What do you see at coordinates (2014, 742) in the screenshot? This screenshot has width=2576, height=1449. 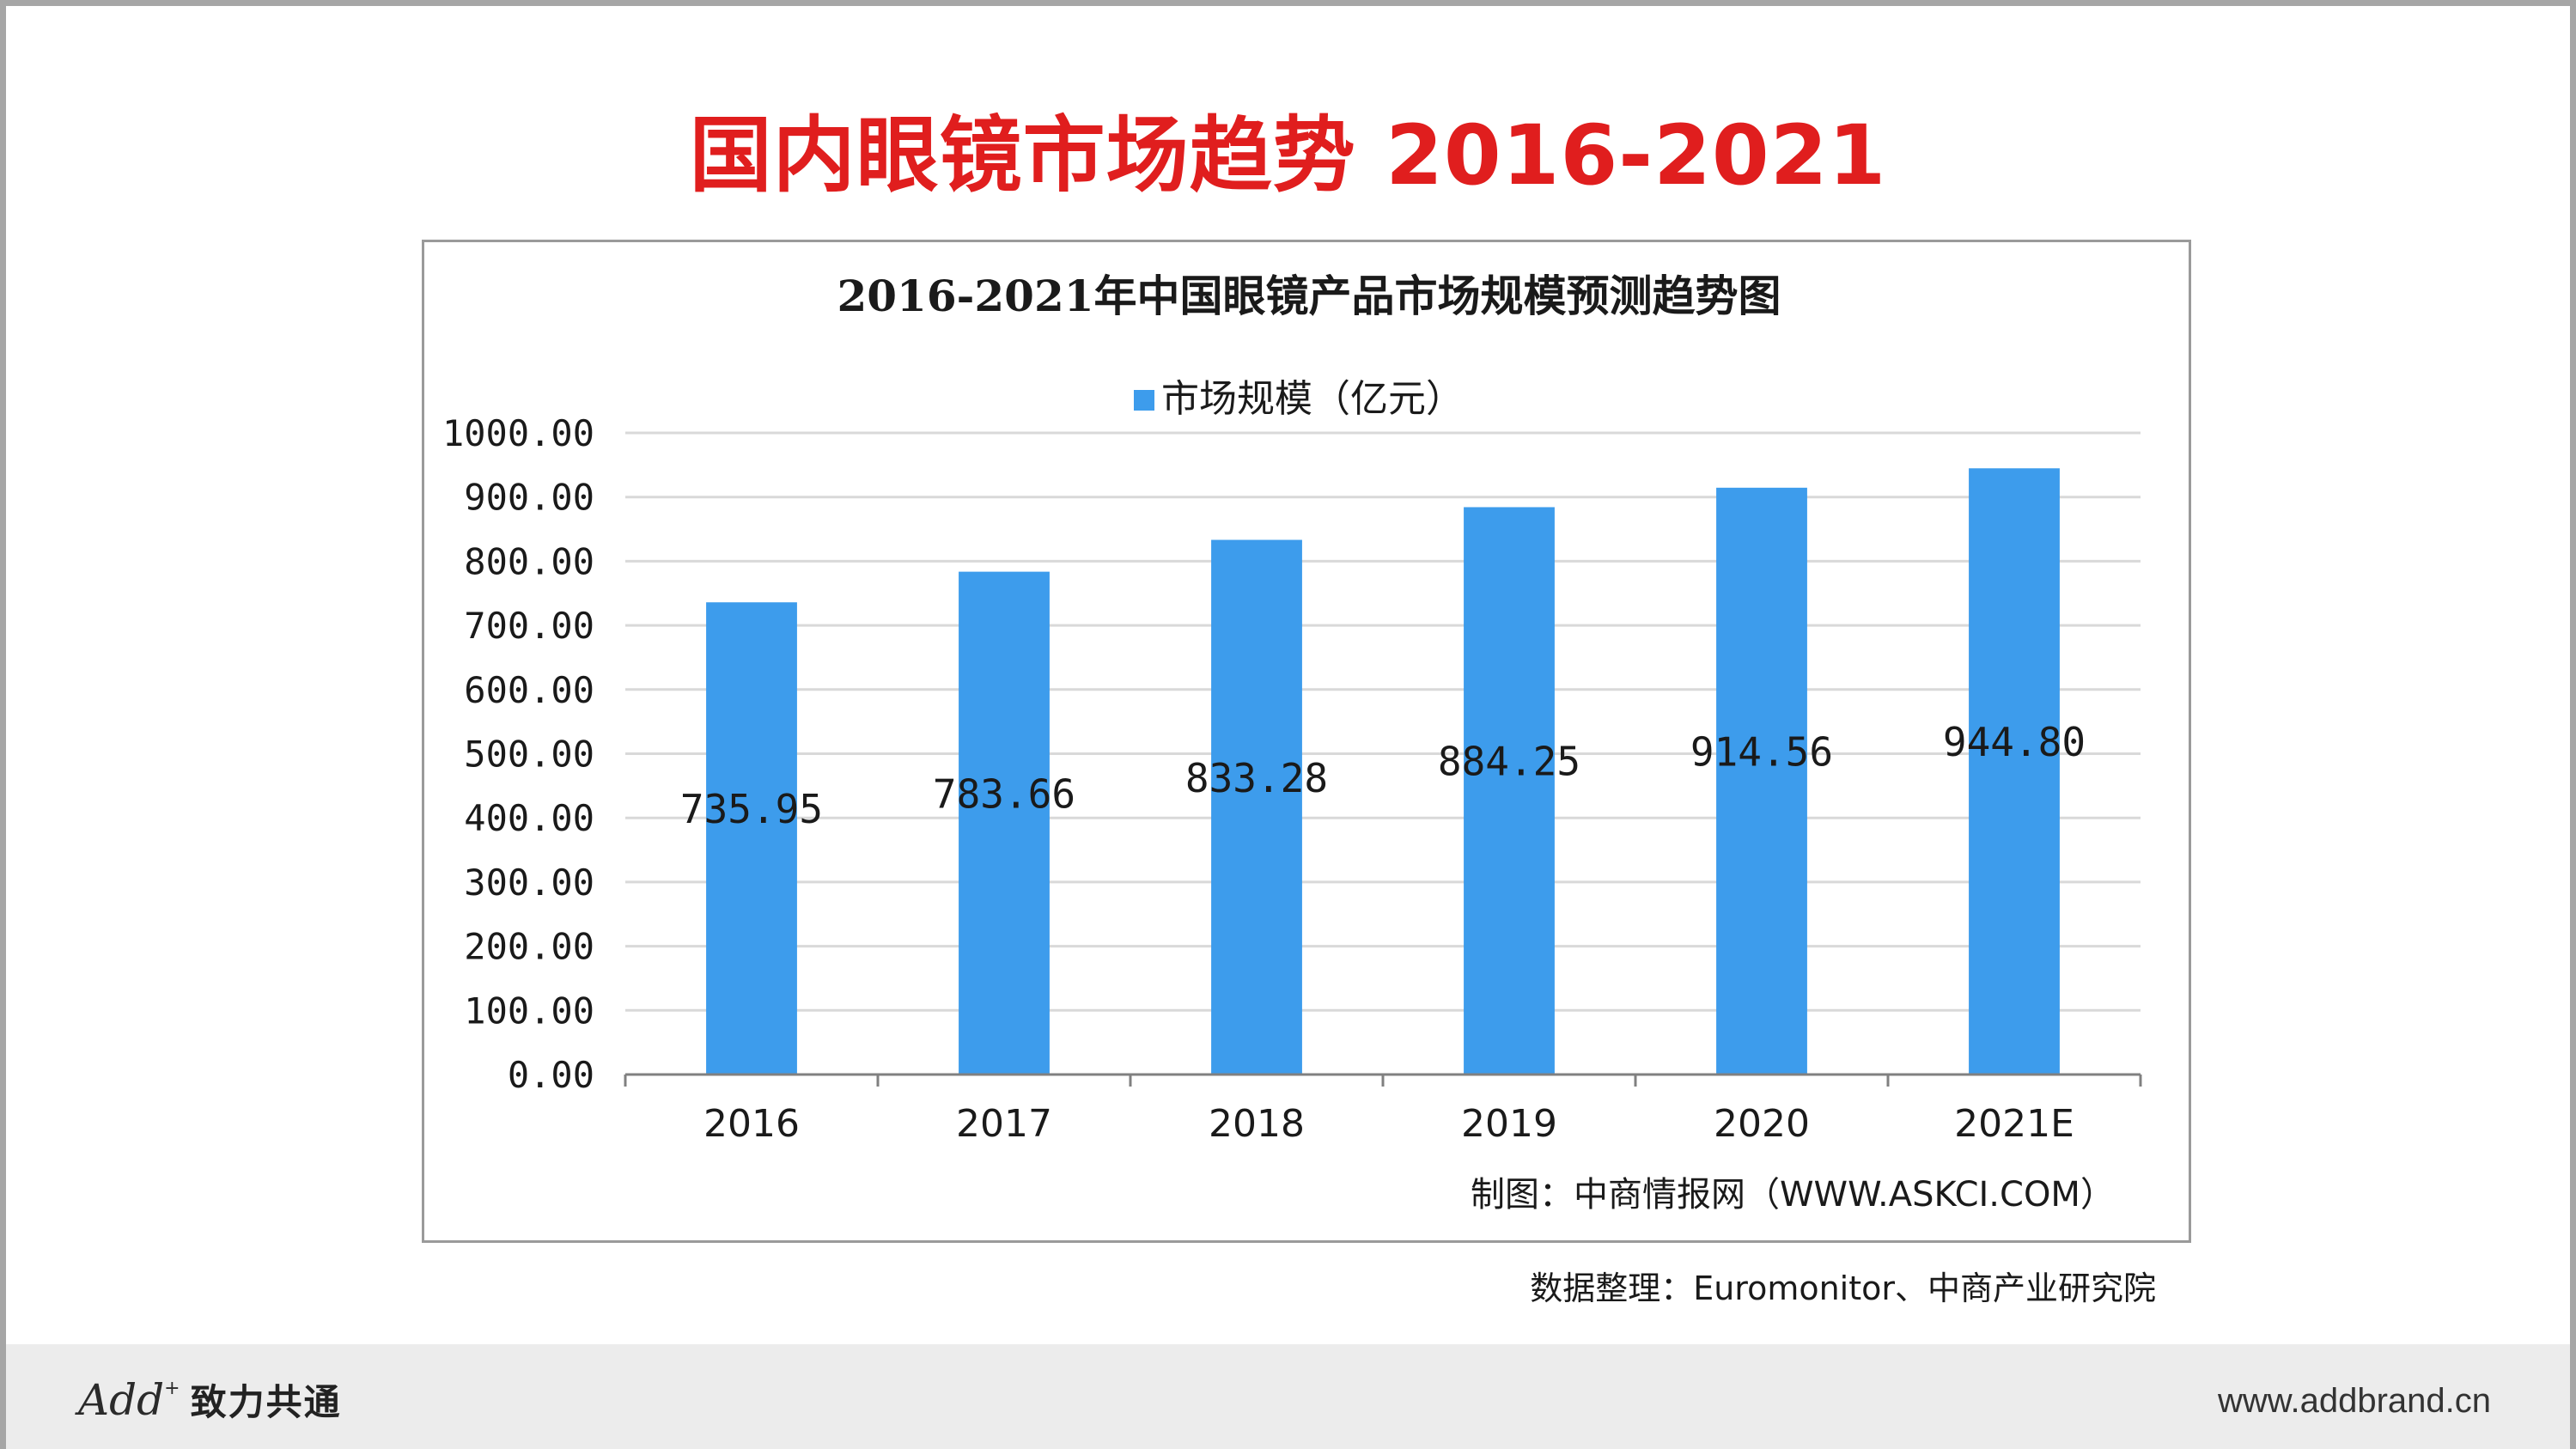 I see `data-label: 944.80` at bounding box center [2014, 742].